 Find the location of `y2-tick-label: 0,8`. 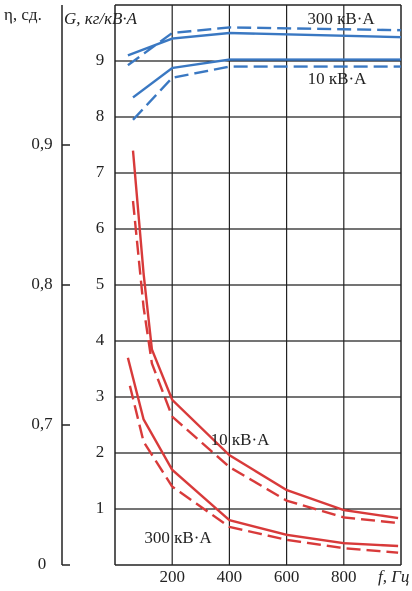

y2-tick-label: 0,8 is located at coordinates (41, 283).